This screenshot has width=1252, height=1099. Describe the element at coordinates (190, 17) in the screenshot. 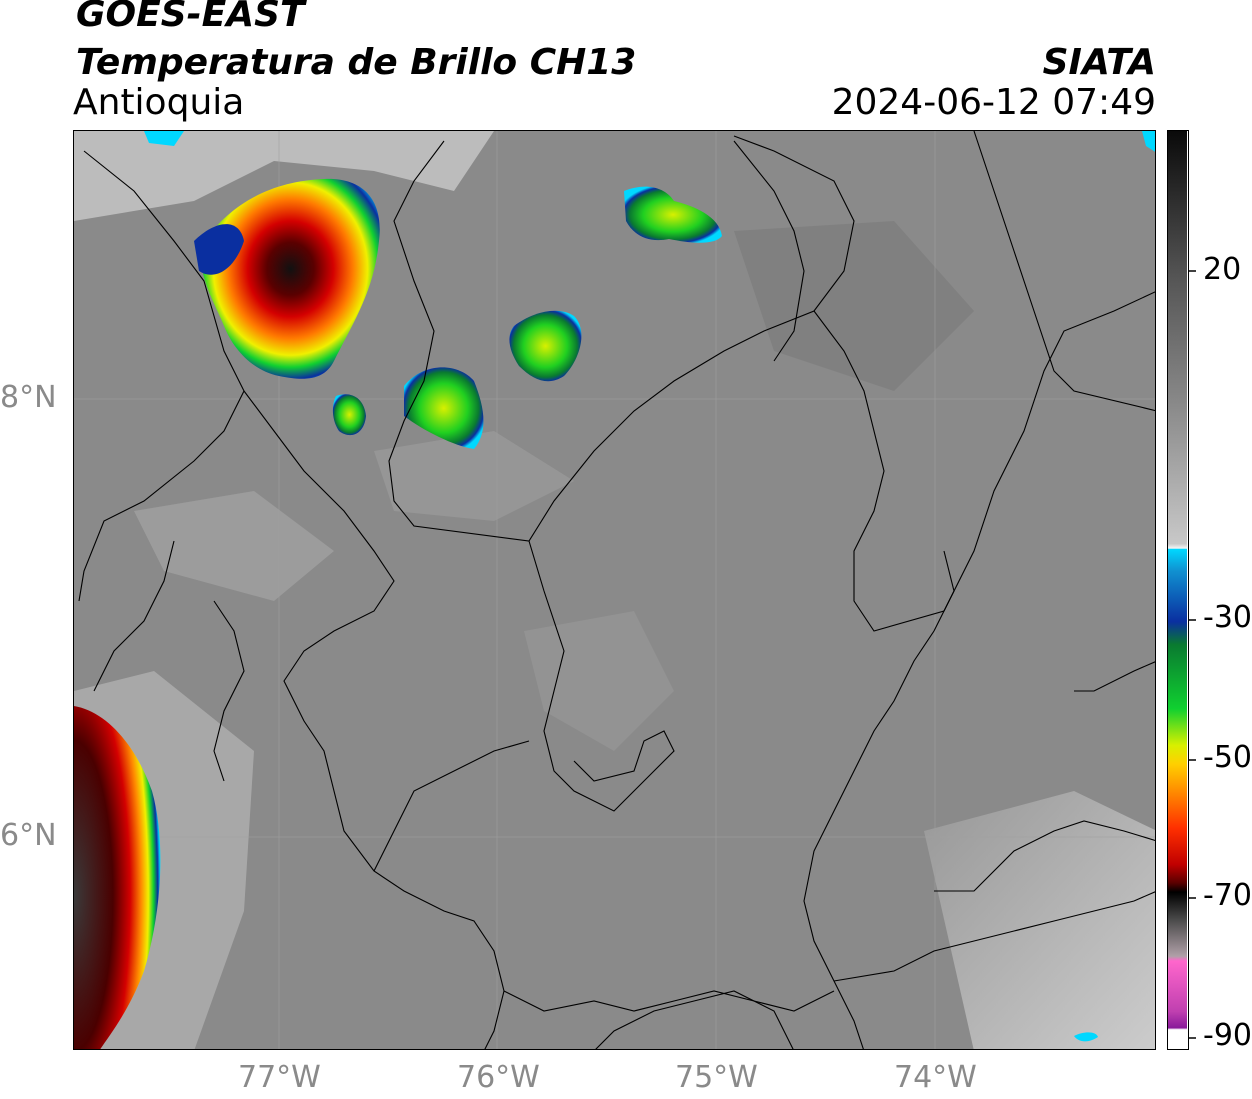

I see `satellite-title: GOES-EAST` at that location.